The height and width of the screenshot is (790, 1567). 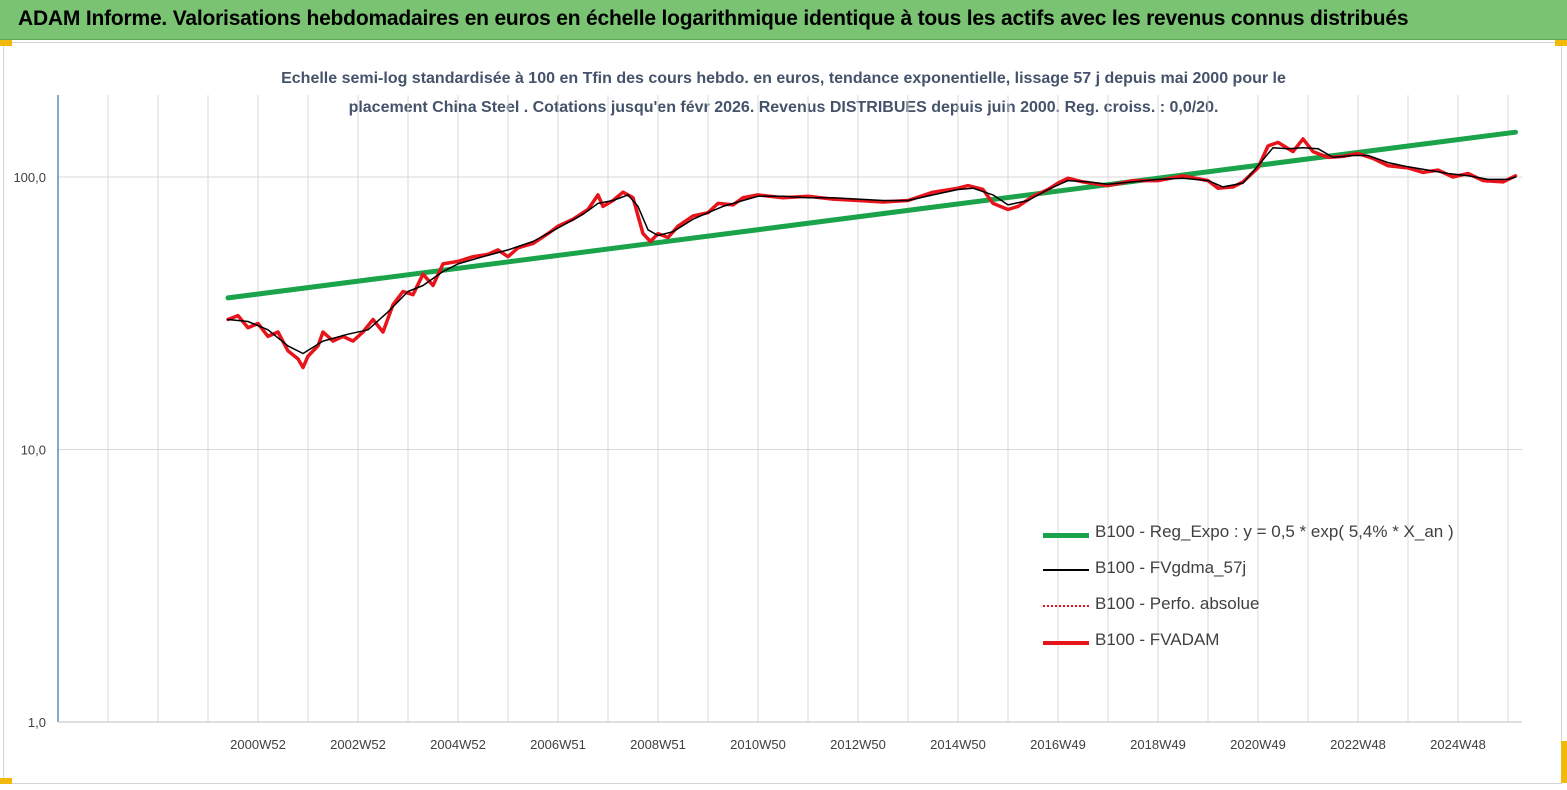 I want to click on legend-label-perfo: B100 - Perfo. absolue, so click(x=1177, y=603).